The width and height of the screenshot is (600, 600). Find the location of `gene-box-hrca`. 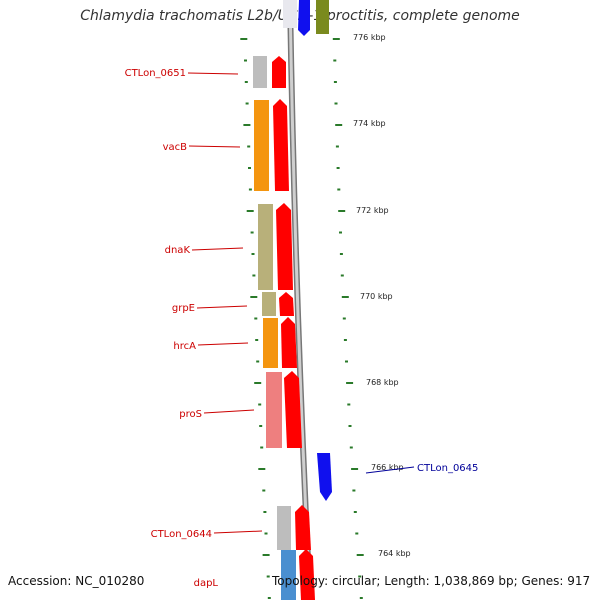

gene-box-hrca is located at coordinates (270, 343).